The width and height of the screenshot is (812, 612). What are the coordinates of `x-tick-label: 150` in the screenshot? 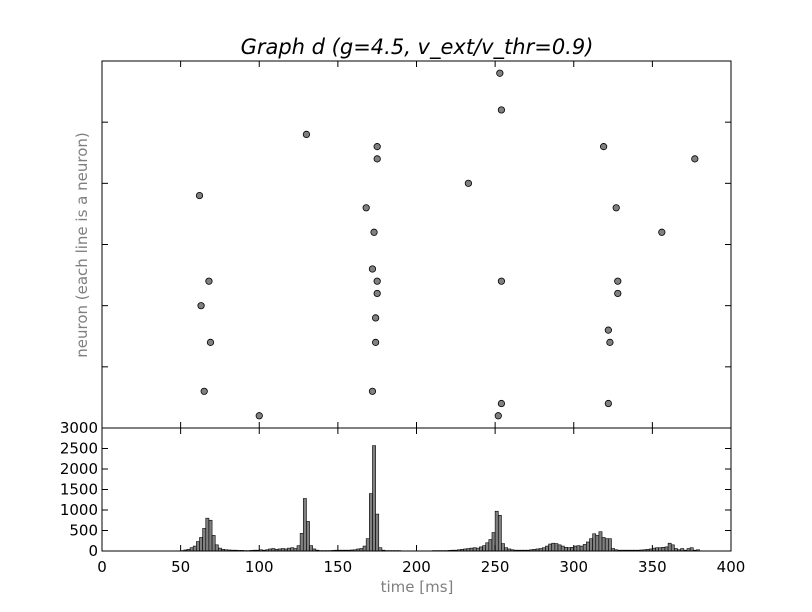 It's located at (338, 567).